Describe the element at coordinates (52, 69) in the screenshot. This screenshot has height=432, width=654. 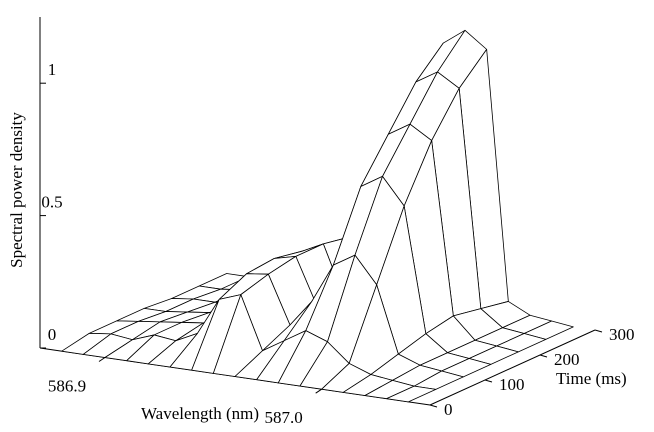
I see `z-tick-label: 1` at that location.